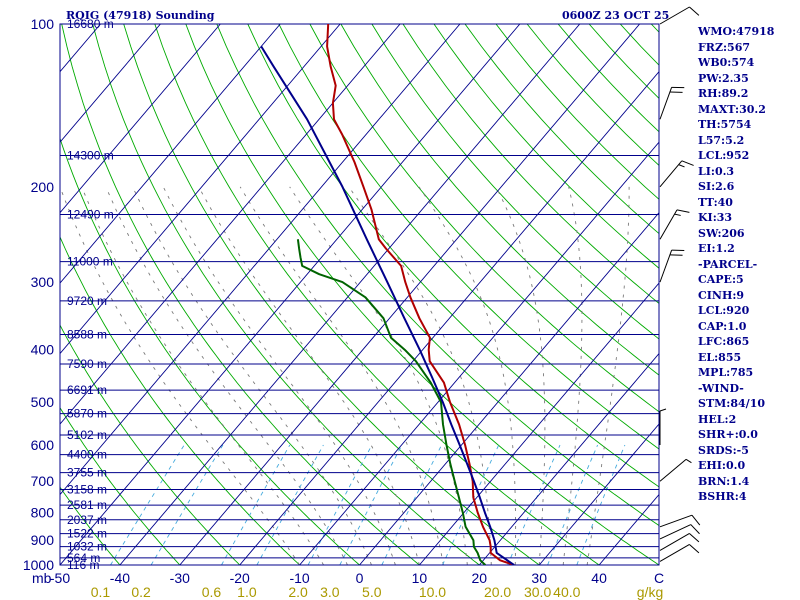 This screenshot has width=800, height=600. Describe the element at coordinates (724, 47) in the screenshot. I see `index-item: FRZ:567` at that location.